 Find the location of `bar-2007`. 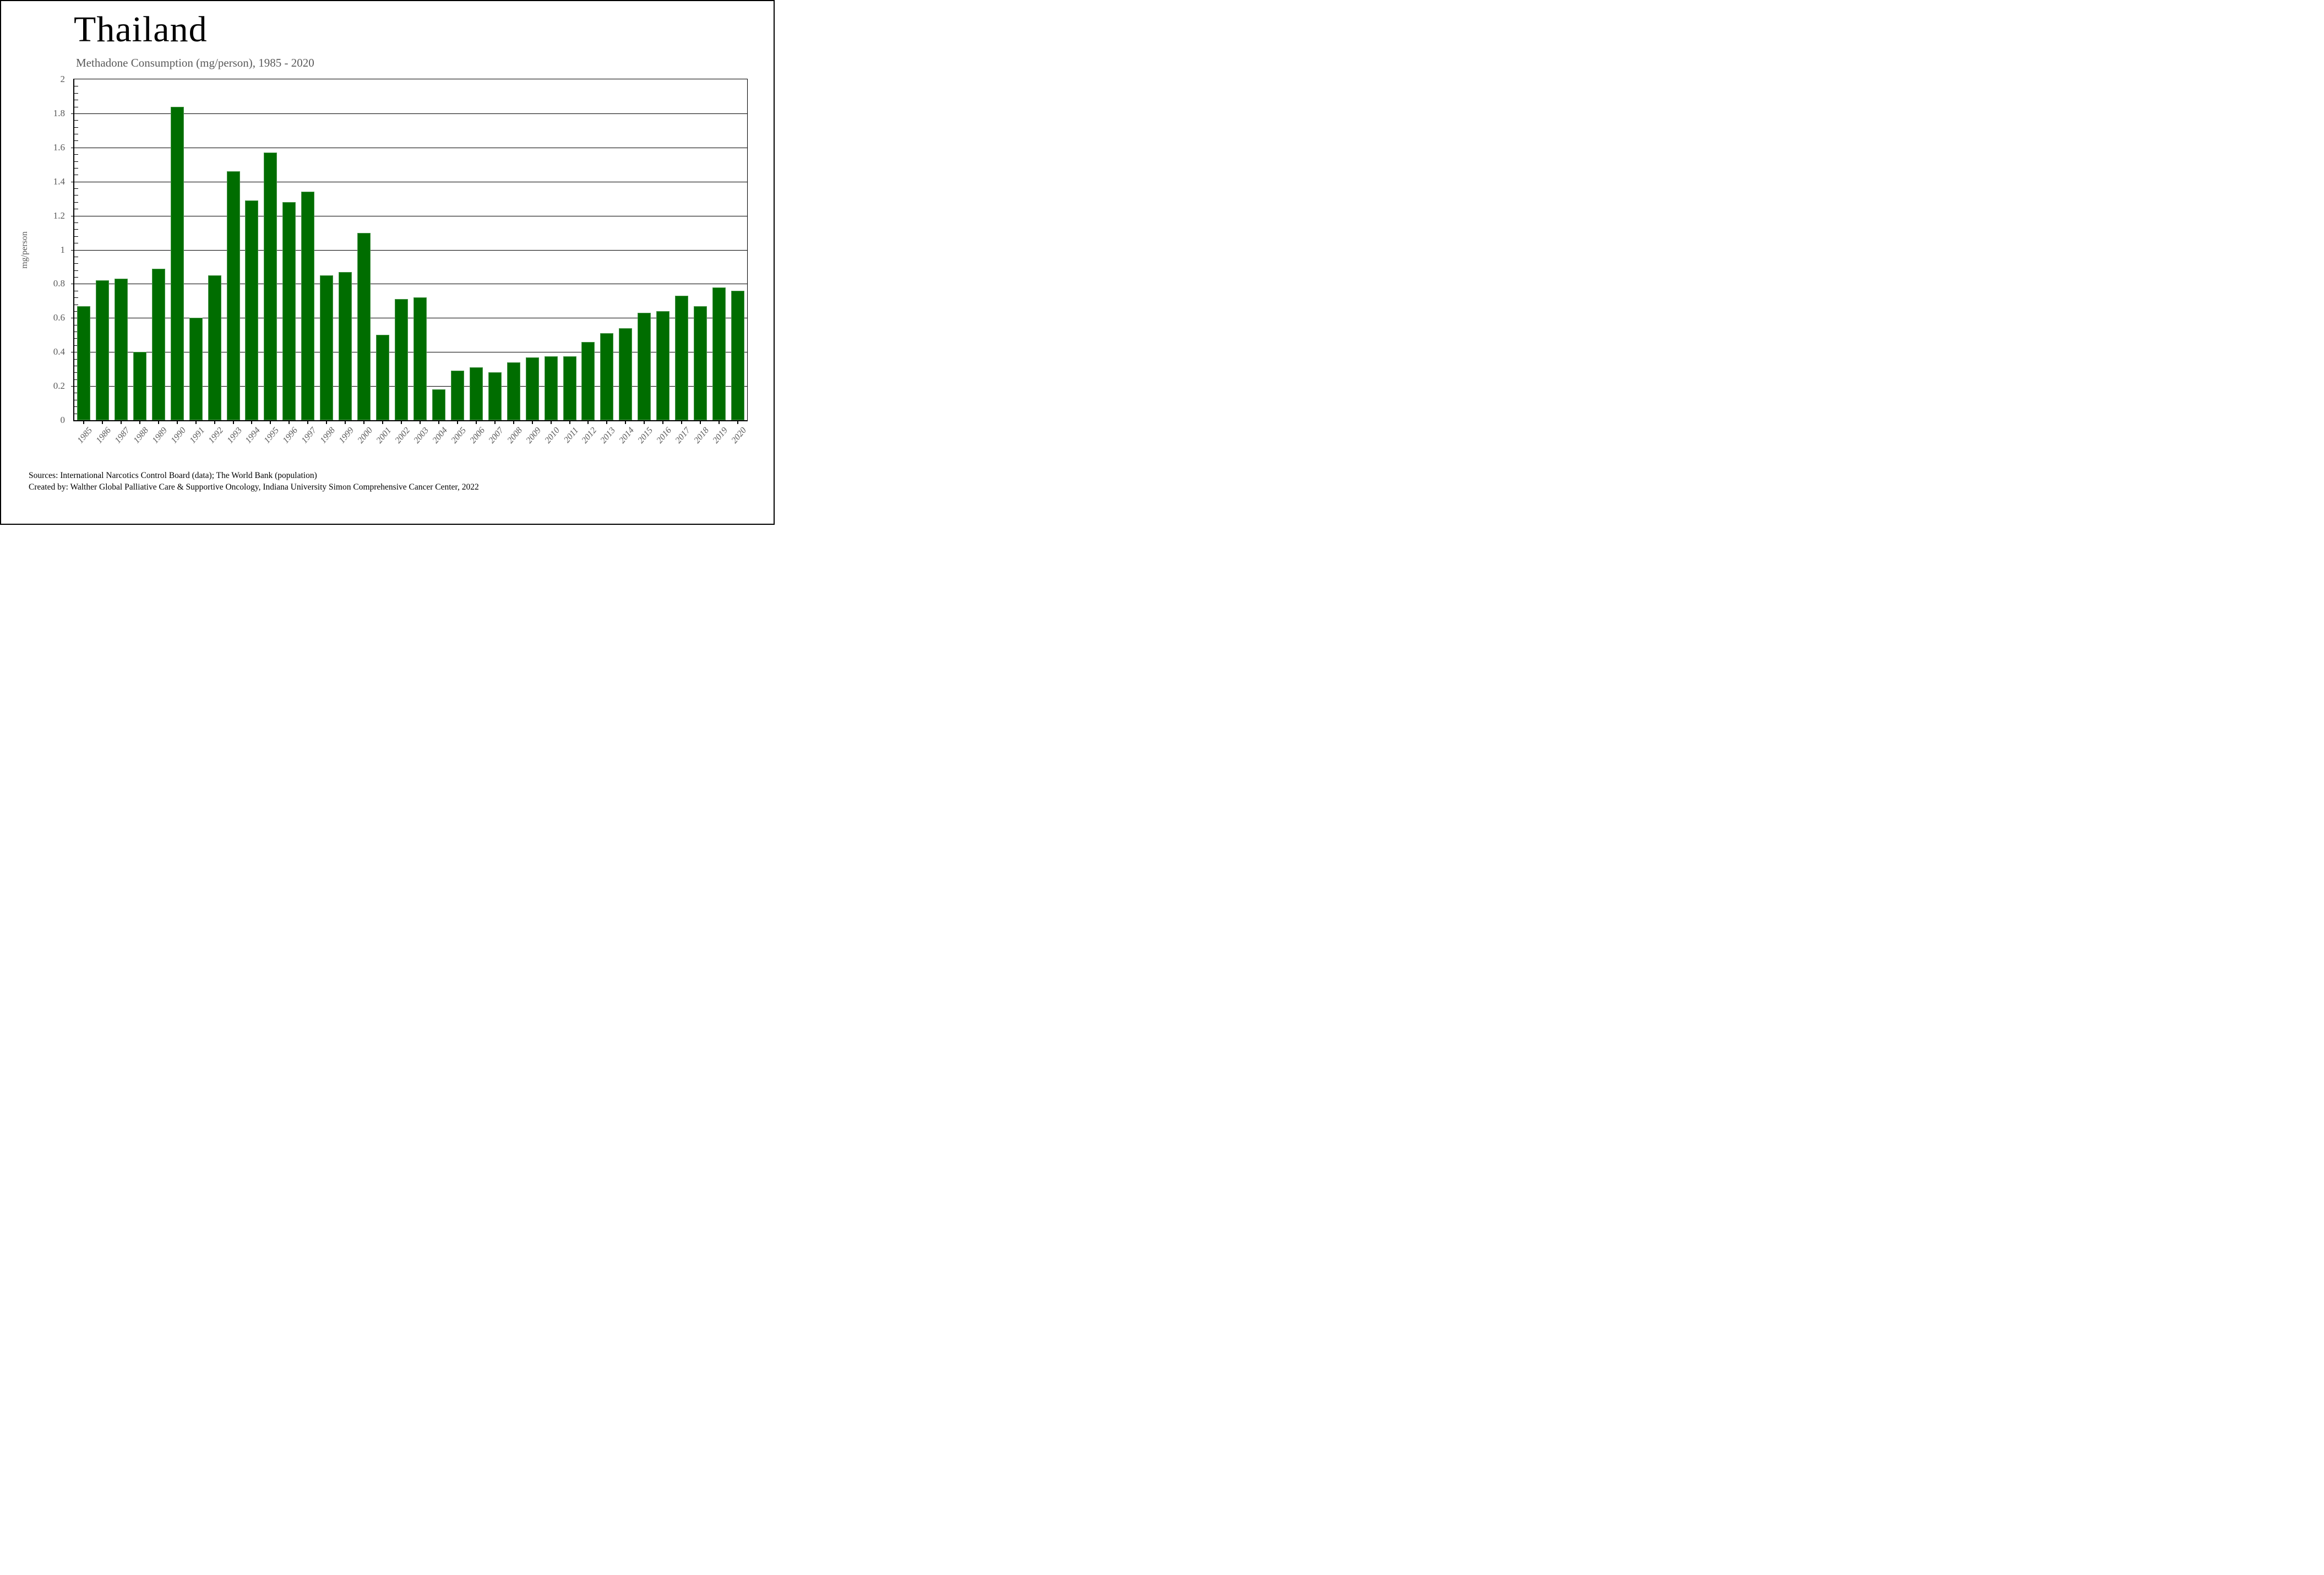

bar-2007 is located at coordinates (495, 396).